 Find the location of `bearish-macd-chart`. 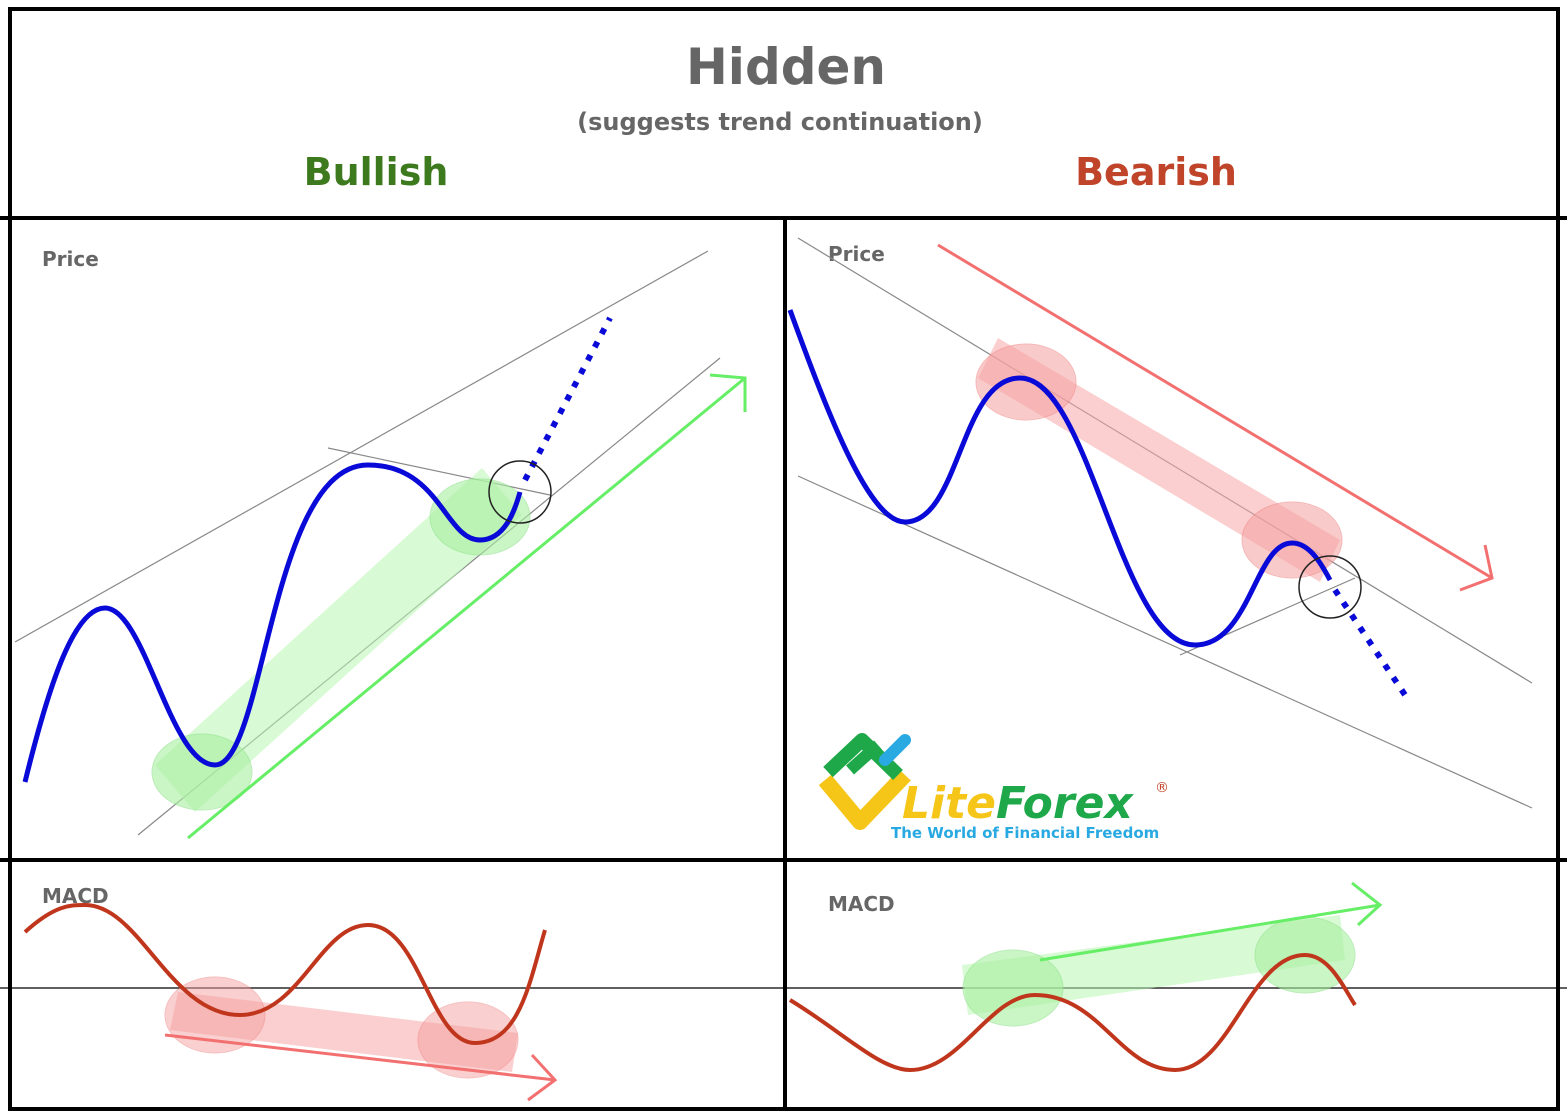

bearish-macd-chart is located at coordinates (1085, 977).